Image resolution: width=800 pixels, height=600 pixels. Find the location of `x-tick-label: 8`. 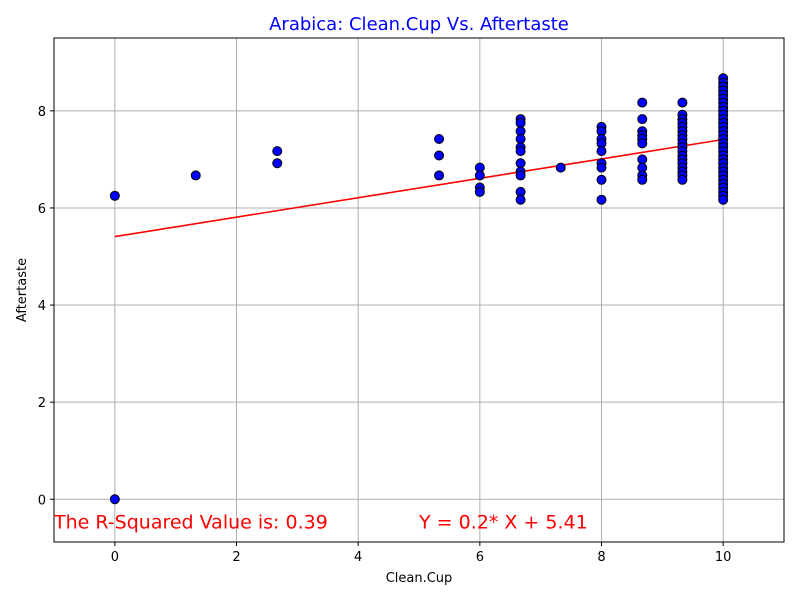

x-tick-label: 8 is located at coordinates (601, 557).